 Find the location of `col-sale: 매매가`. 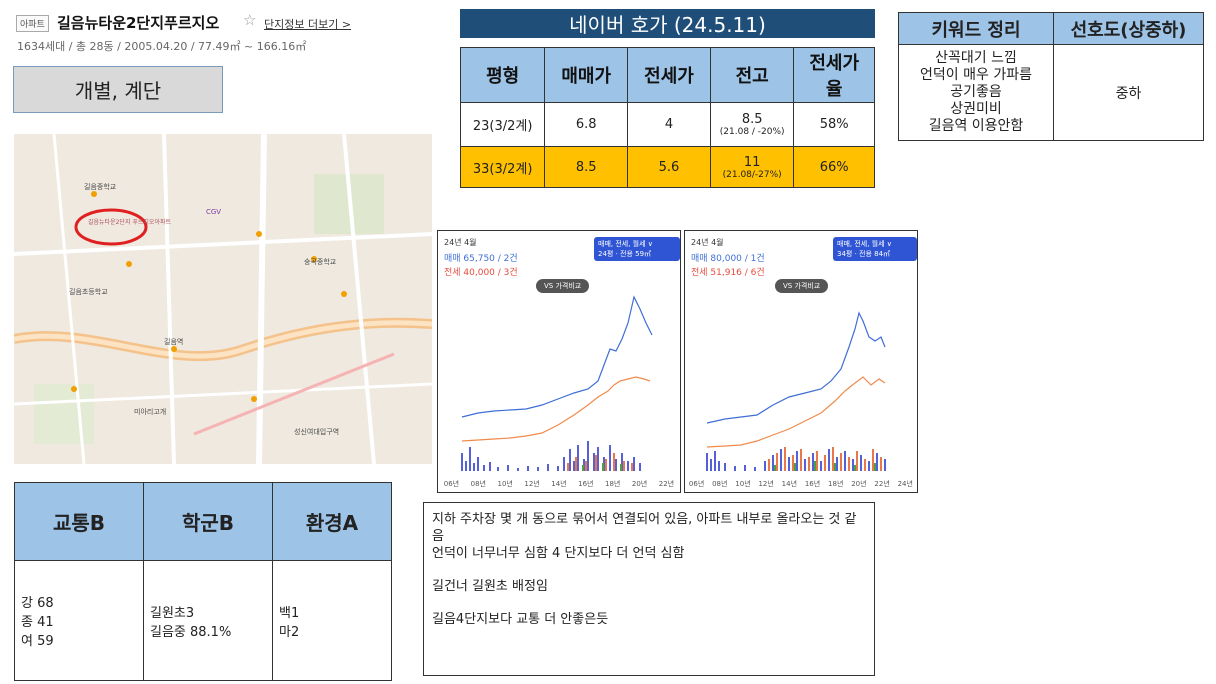

col-sale: 매매가 is located at coordinates (586, 75).